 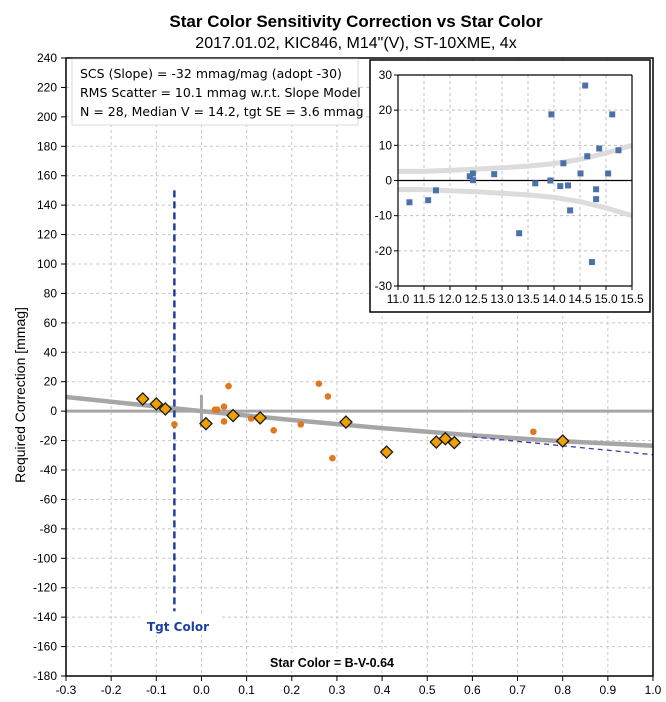 What do you see at coordinates (450, 299) in the screenshot?
I see `inset-x-tick-label: 12.0` at bounding box center [450, 299].